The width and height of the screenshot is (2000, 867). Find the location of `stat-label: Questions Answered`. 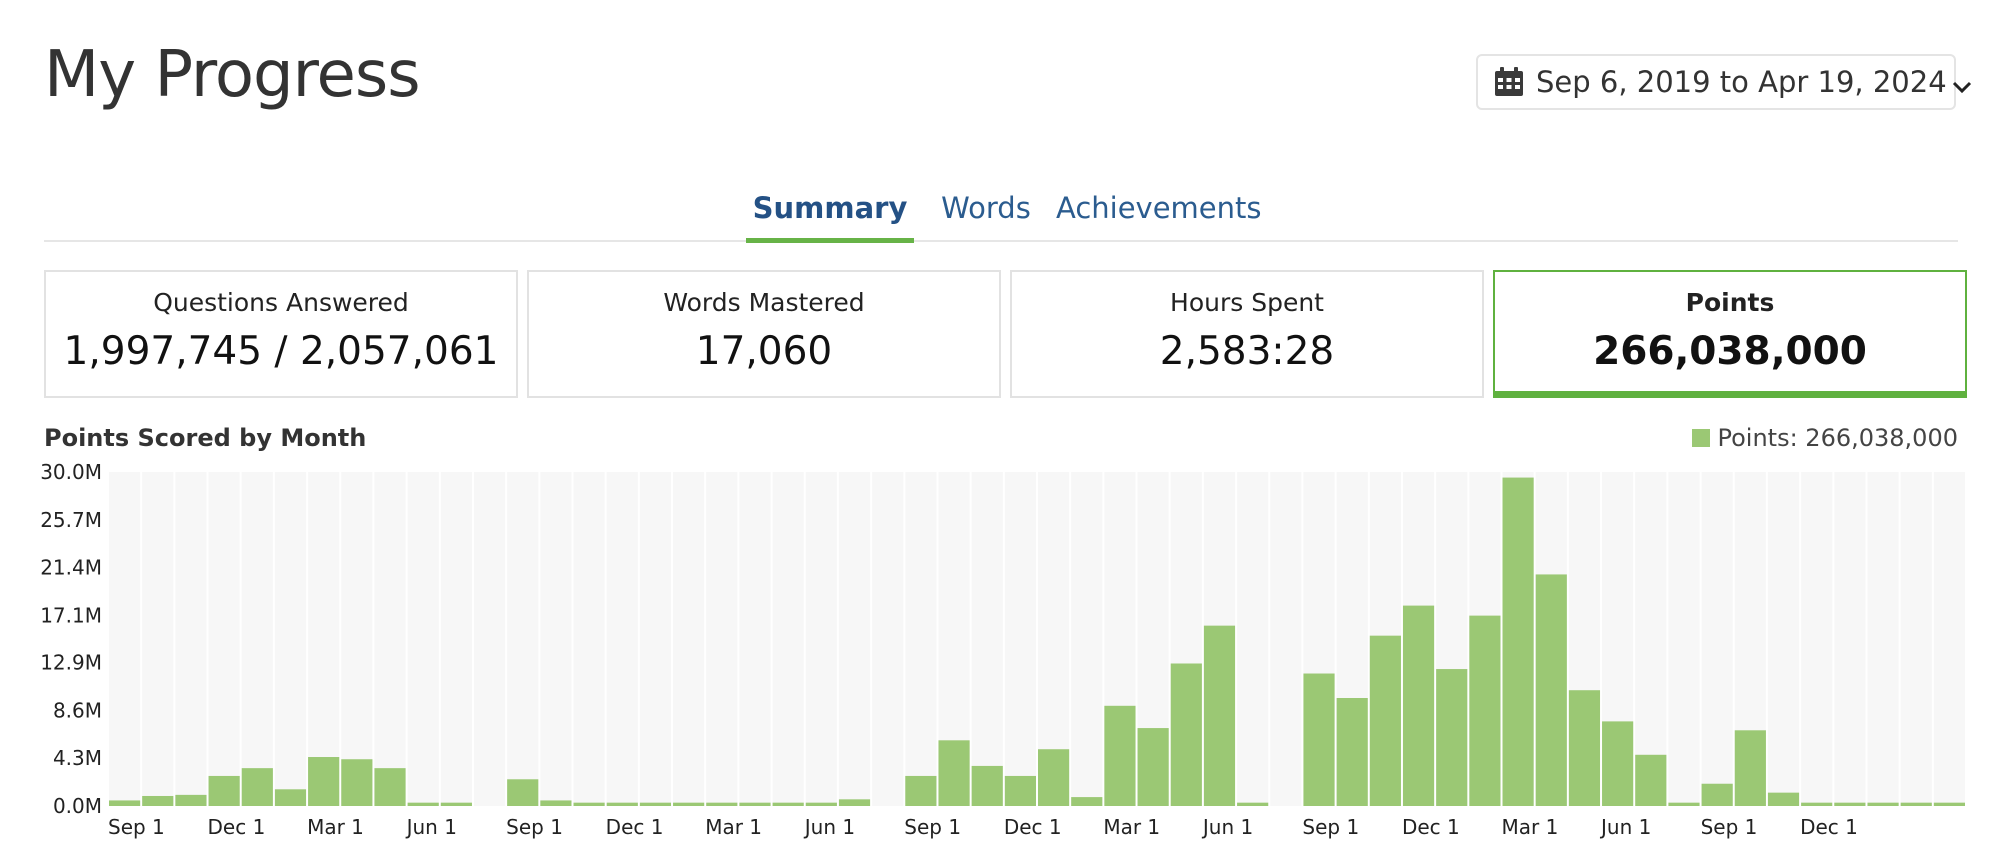

stat-label: Questions Answered is located at coordinates (281, 302).